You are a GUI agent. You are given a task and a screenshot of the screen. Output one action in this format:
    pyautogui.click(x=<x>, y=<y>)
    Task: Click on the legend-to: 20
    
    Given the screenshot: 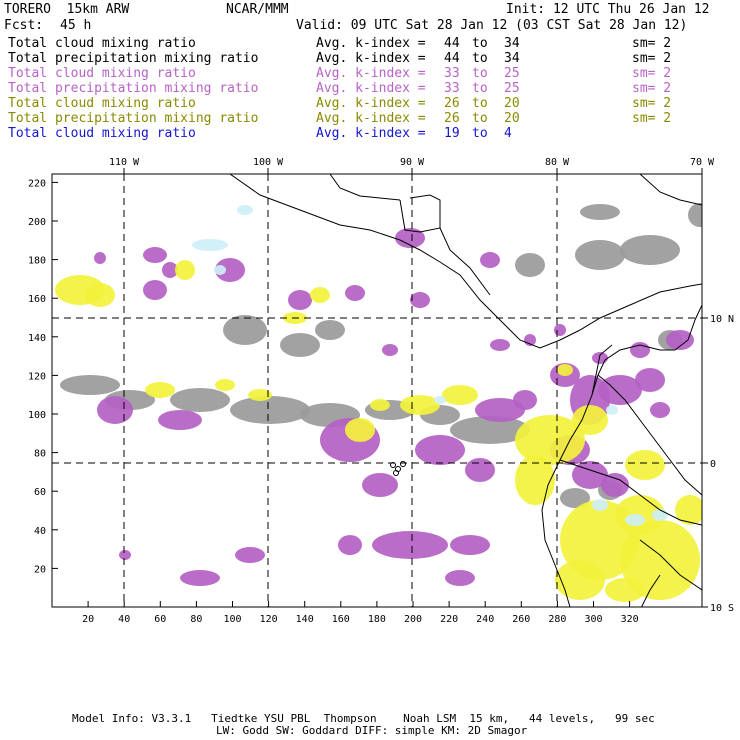 What is the action you would take?
    pyautogui.click(x=512, y=103)
    